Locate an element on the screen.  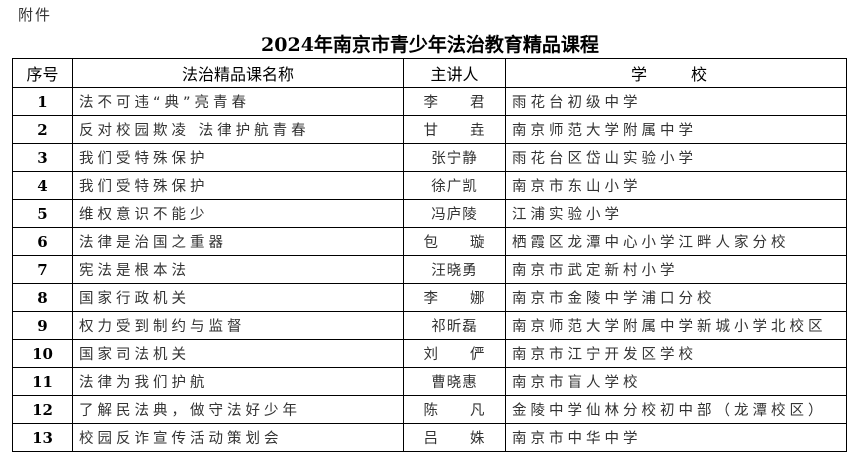
lecturer-name: 汪晓勇 is located at coordinates (454, 269).